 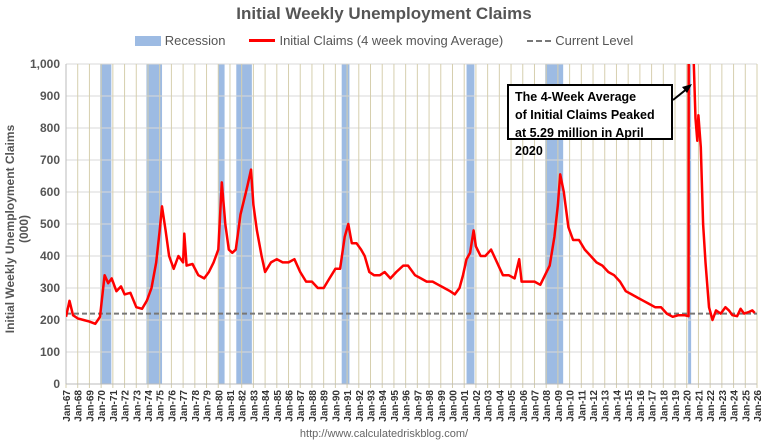 I want to click on legend-label: Recession, so click(x=195, y=40).